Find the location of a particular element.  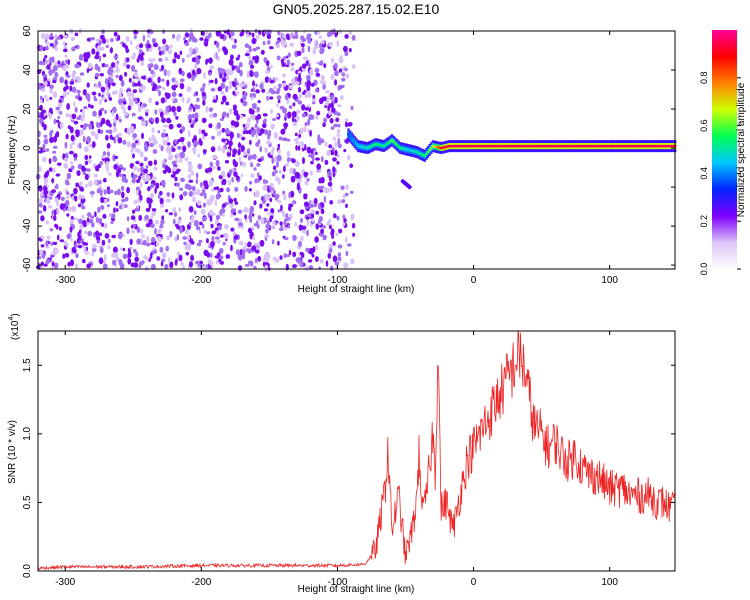

x-tick-label: -100 is located at coordinates (337, 280).